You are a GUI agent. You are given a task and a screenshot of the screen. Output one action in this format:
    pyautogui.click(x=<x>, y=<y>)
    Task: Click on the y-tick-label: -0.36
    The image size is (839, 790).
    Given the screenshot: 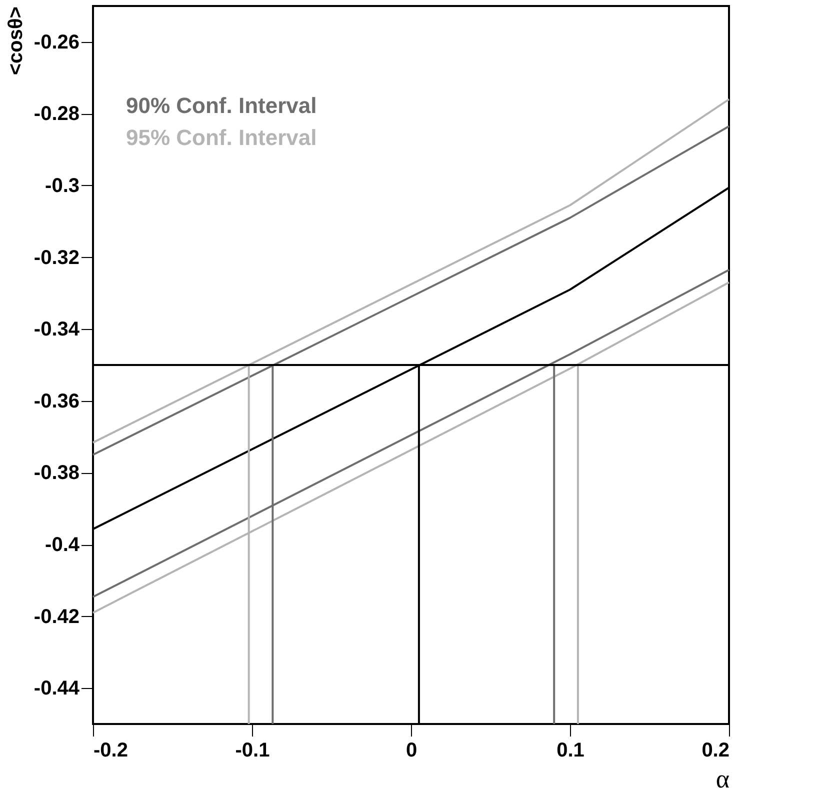 What is the action you would take?
    pyautogui.click(x=57, y=401)
    